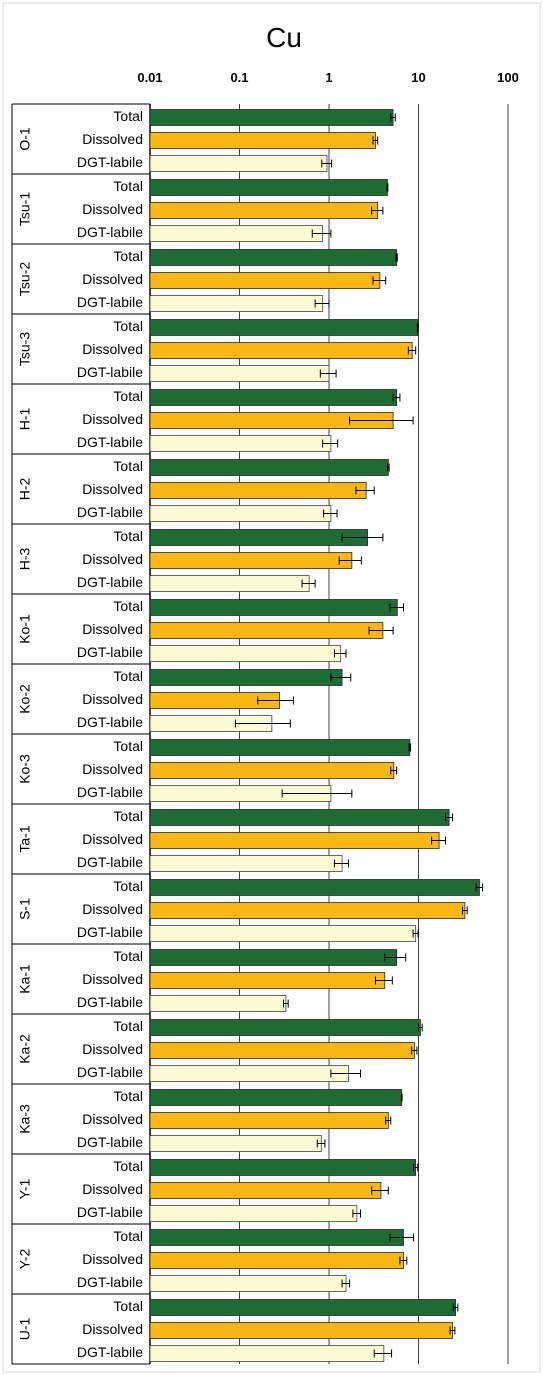 This screenshot has height=1375, width=543. I want to click on site-label: H-3, so click(25, 559).